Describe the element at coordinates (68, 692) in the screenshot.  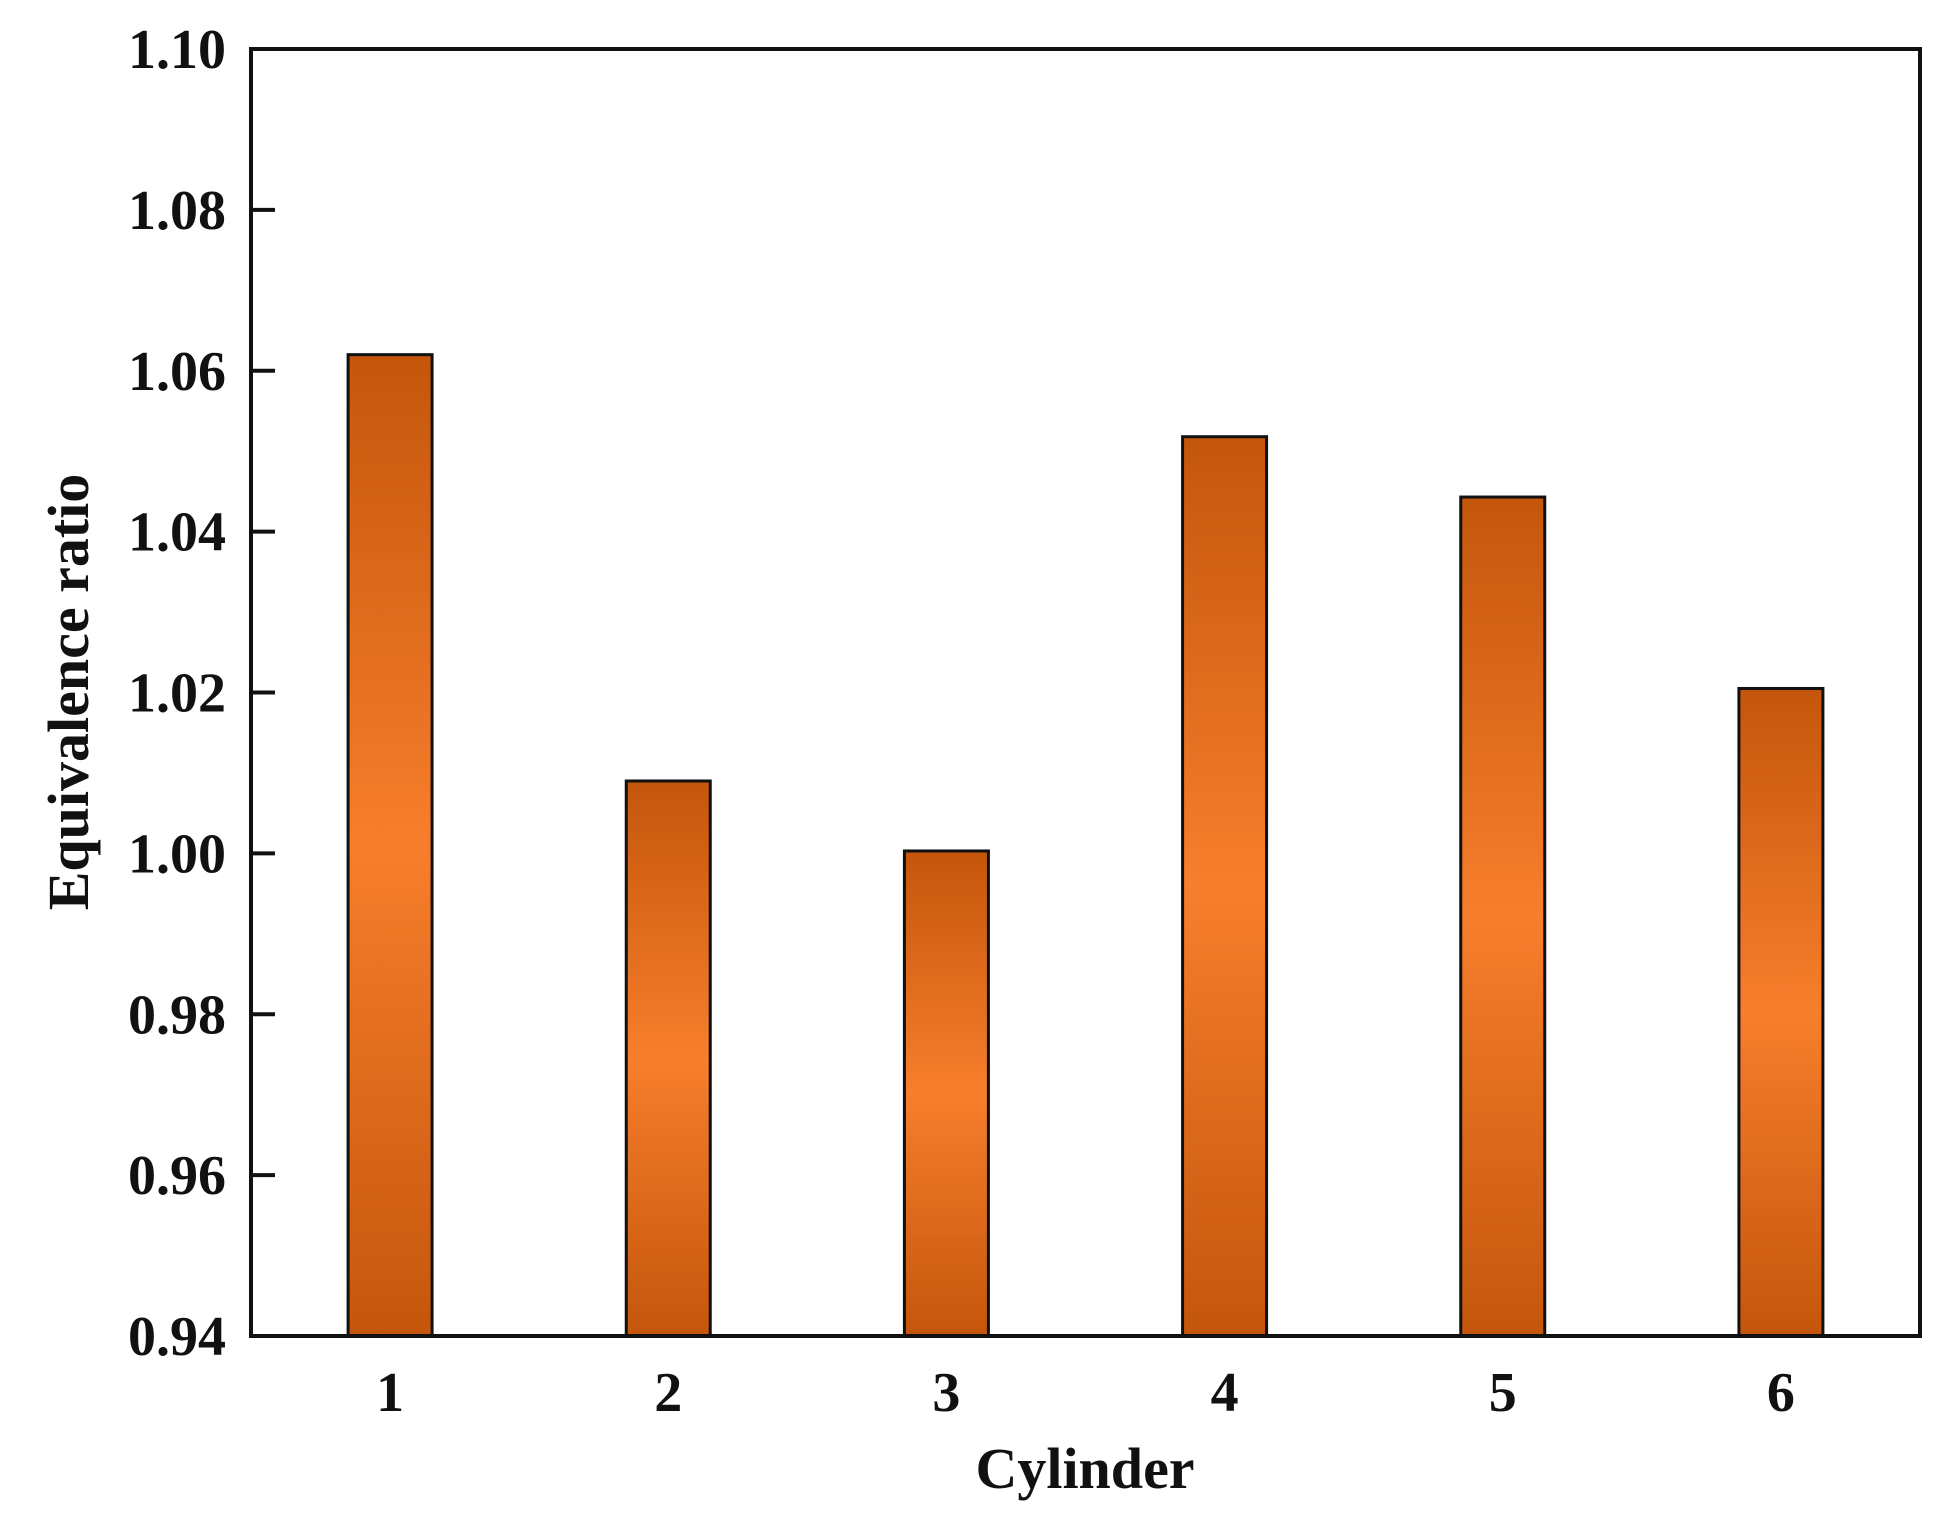
I see `y-axis-title: Equivalence ratio` at that location.